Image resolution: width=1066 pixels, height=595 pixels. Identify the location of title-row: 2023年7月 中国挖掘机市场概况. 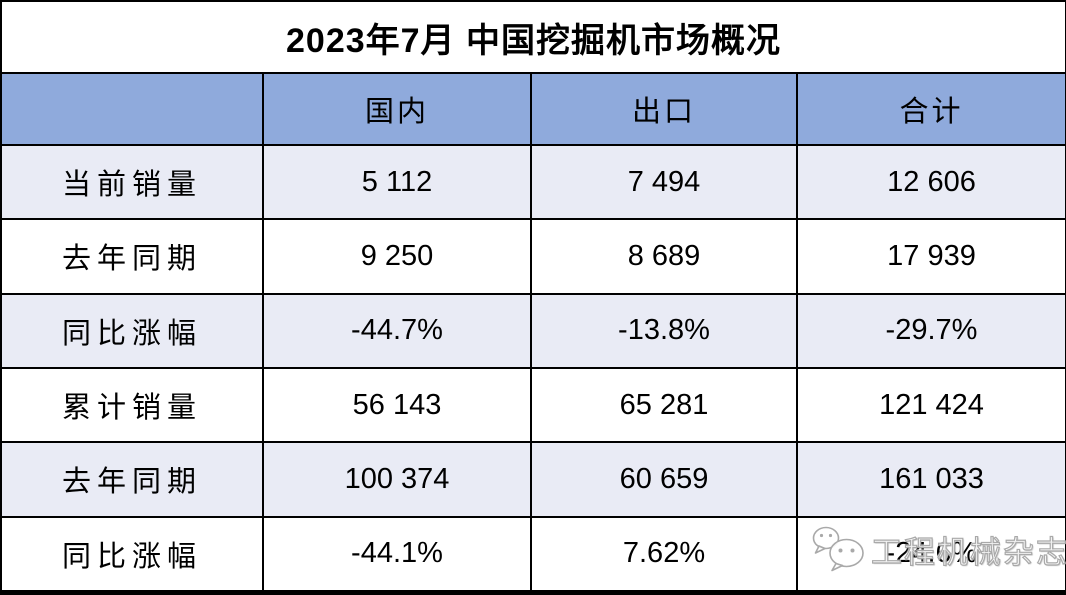
(533, 37).